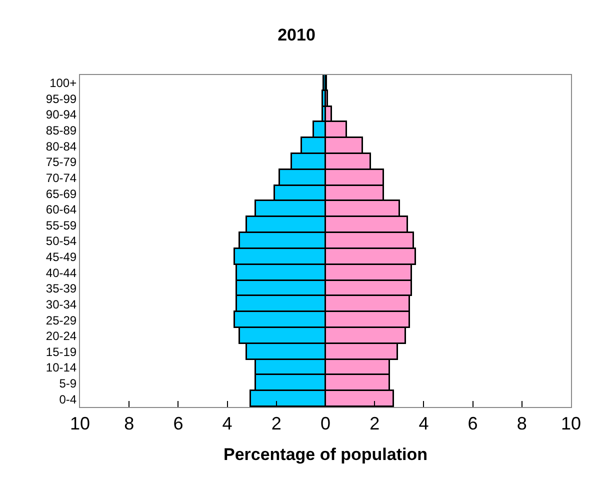 This screenshot has width=593, height=496. I want to click on y-tick-label: 5-9, so click(68, 383).